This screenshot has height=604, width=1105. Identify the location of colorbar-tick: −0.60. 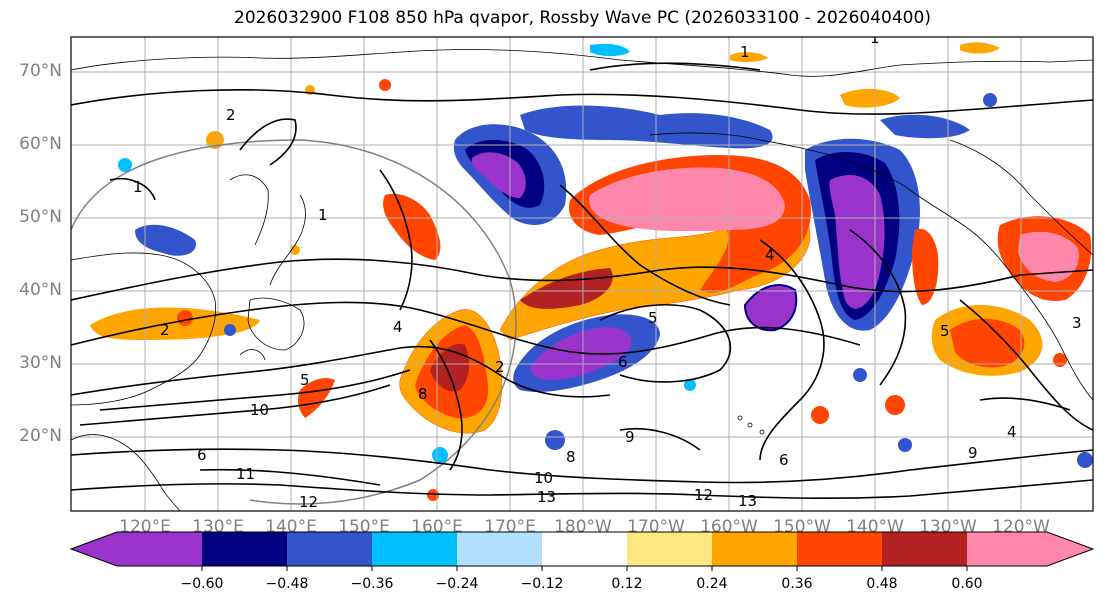
(202, 584).